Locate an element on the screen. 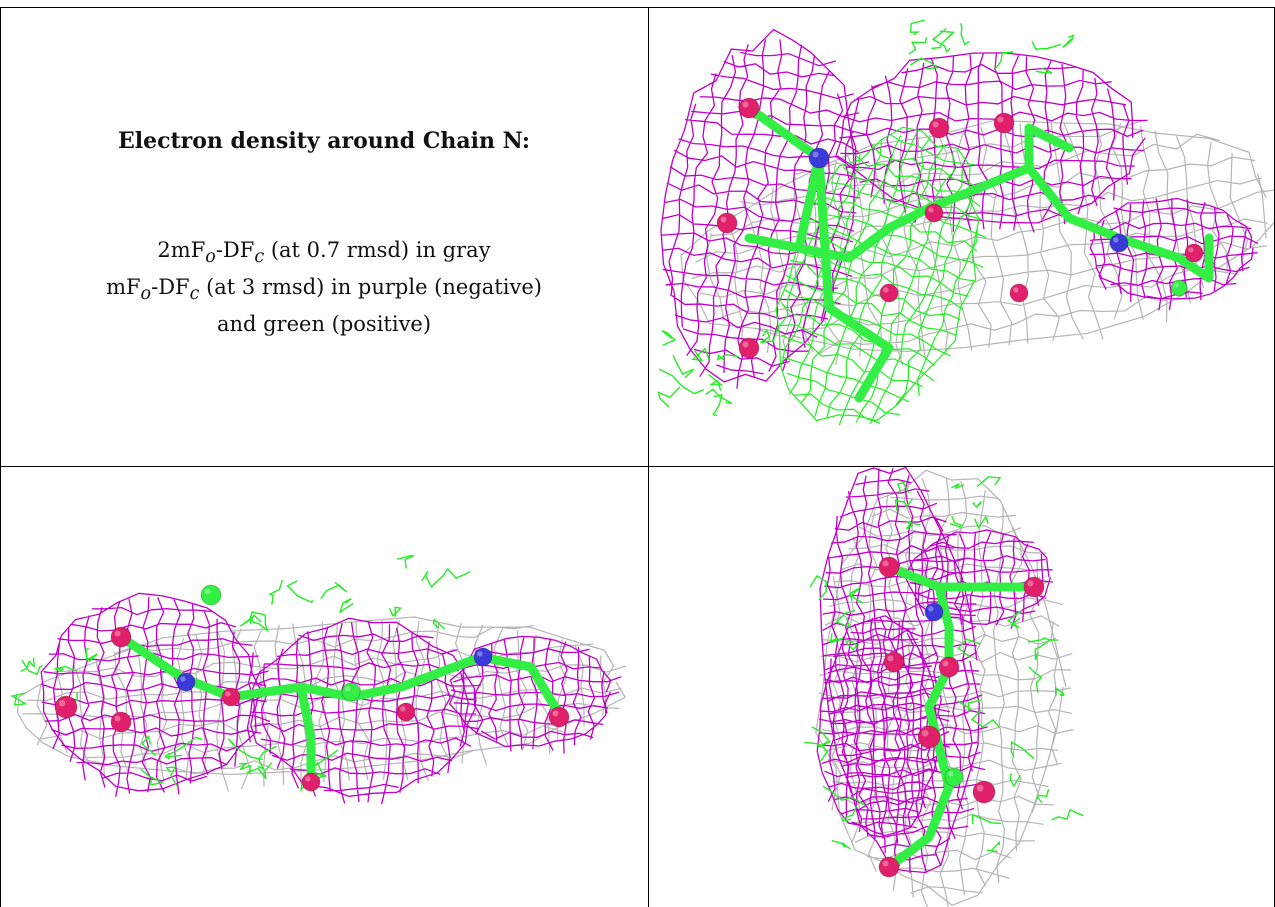 Image resolution: width=1275 pixels, height=907 pixels. table-border-top is located at coordinates (637, 7).